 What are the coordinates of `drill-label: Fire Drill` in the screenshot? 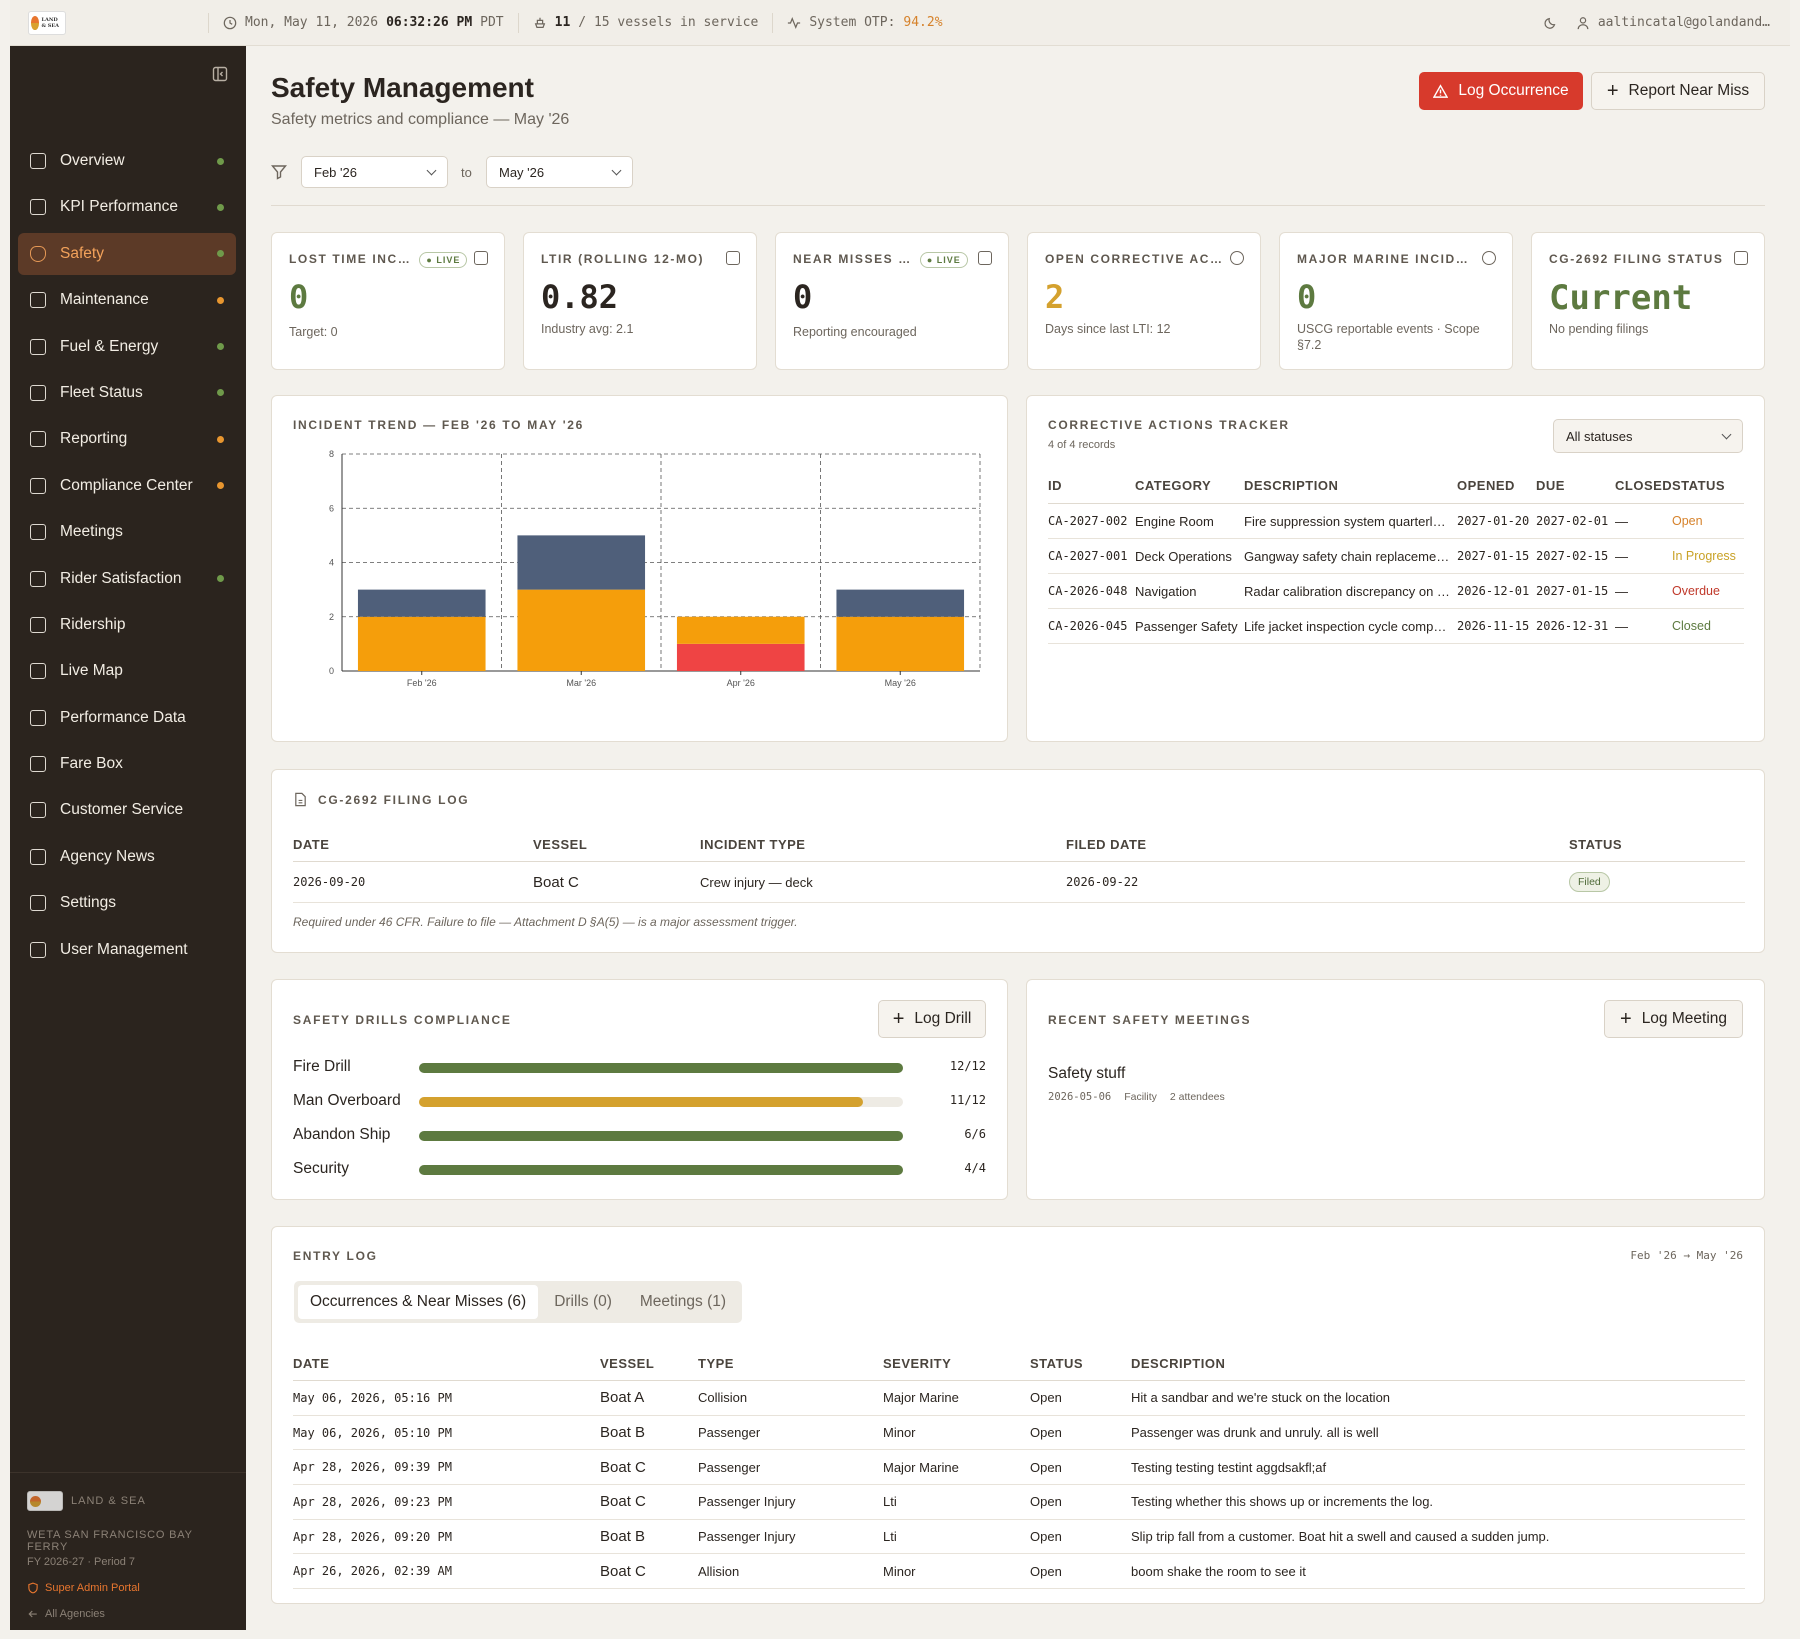 It's located at (322, 1066).